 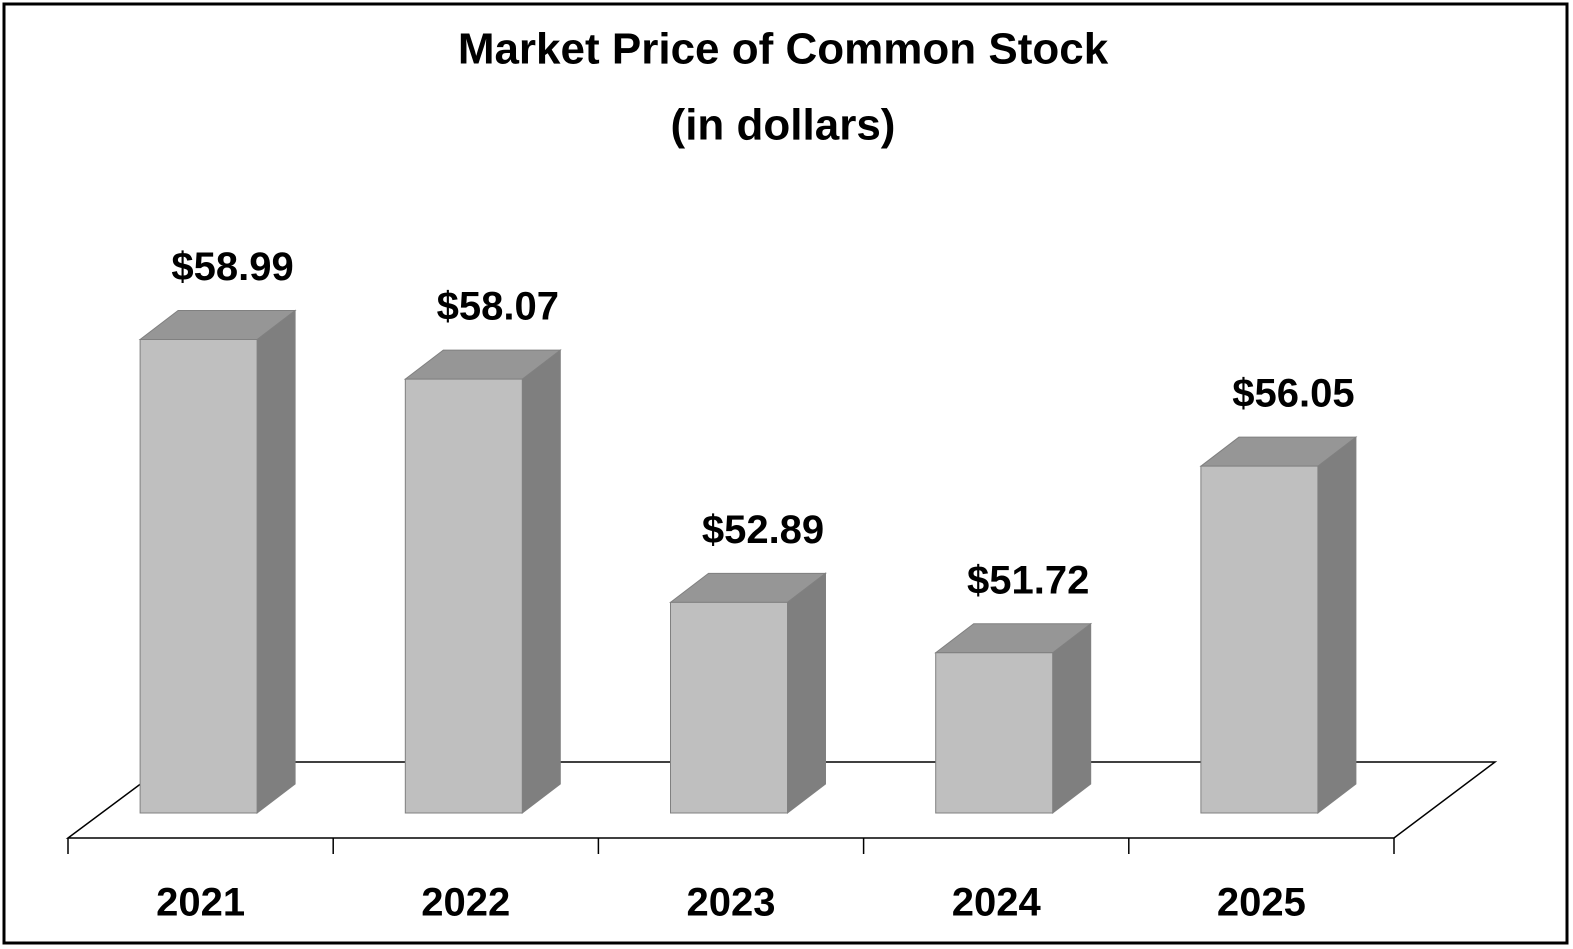 What do you see at coordinates (783, 125) in the screenshot?
I see `chart-subtitle: (in dollars)` at bounding box center [783, 125].